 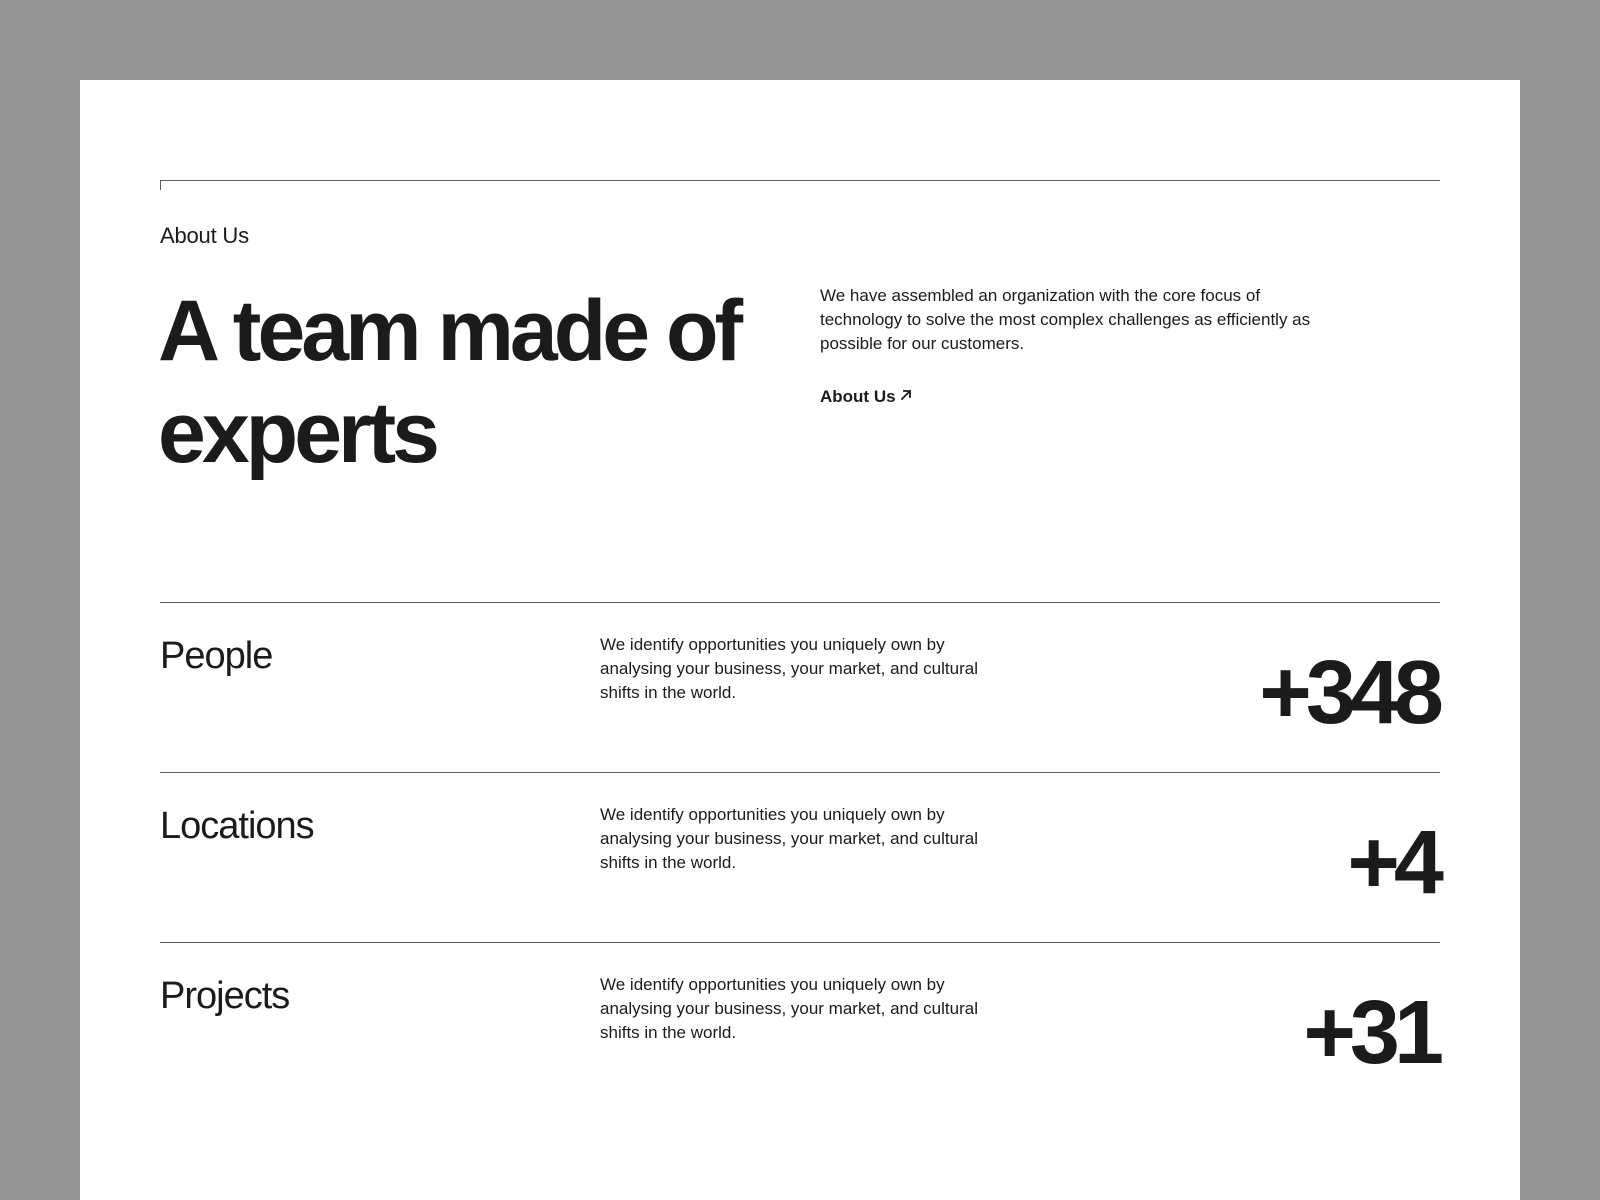 I want to click on stat-value: +348, so click(x=1351, y=693).